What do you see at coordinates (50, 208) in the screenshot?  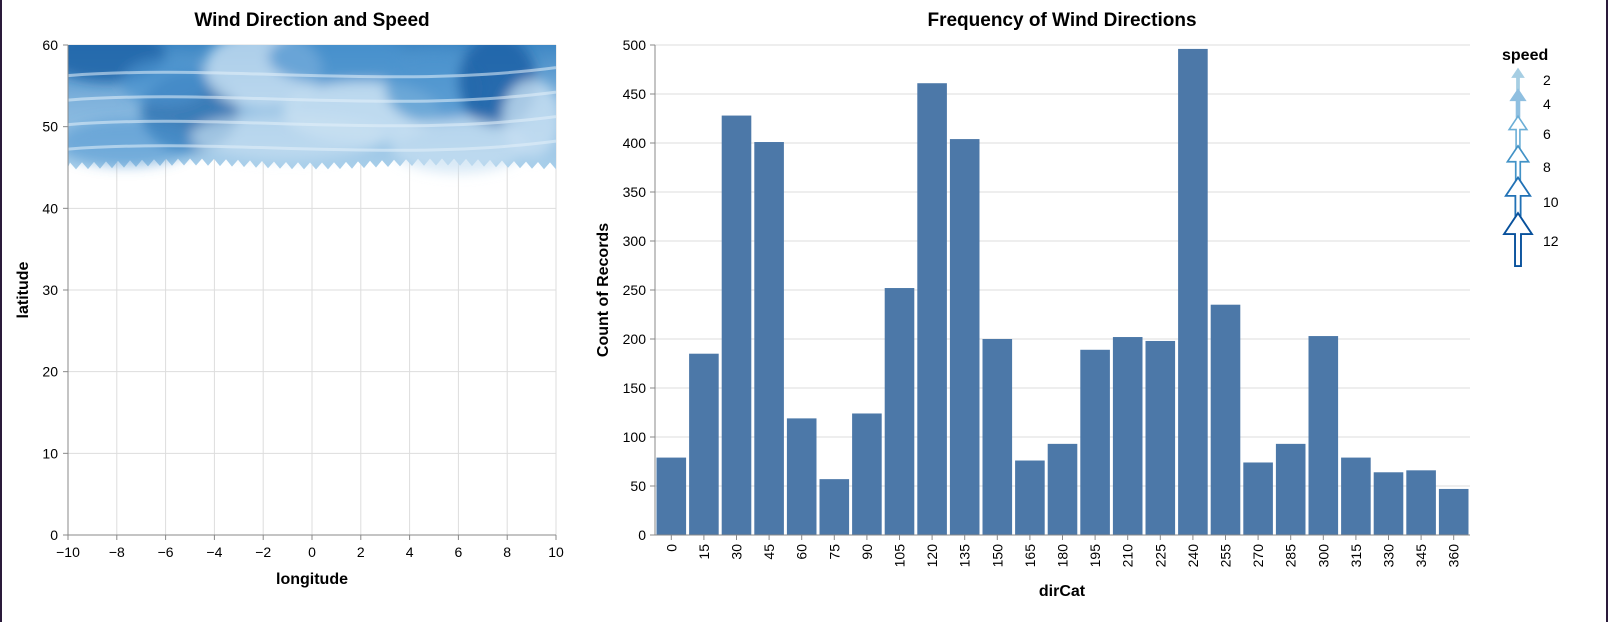 I see `wind-map-y-tick-label: 40` at bounding box center [50, 208].